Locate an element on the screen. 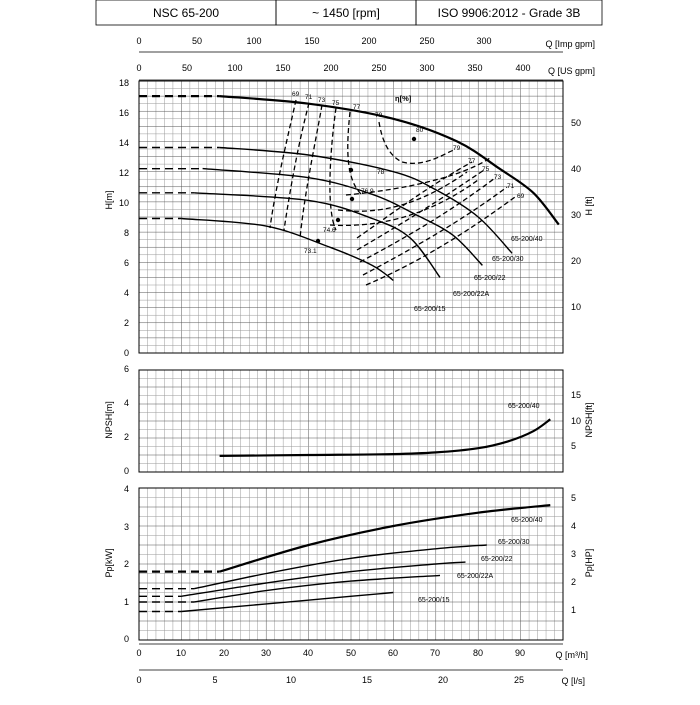 The image size is (700, 705). tick-label: 100 is located at coordinates (234, 68).